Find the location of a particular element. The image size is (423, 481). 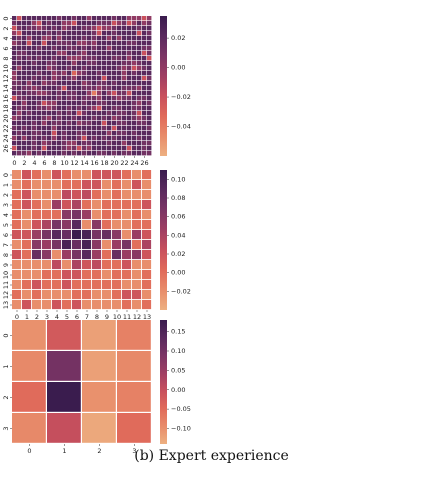

x-tick-label: 12 is located at coordinates (74, 163).